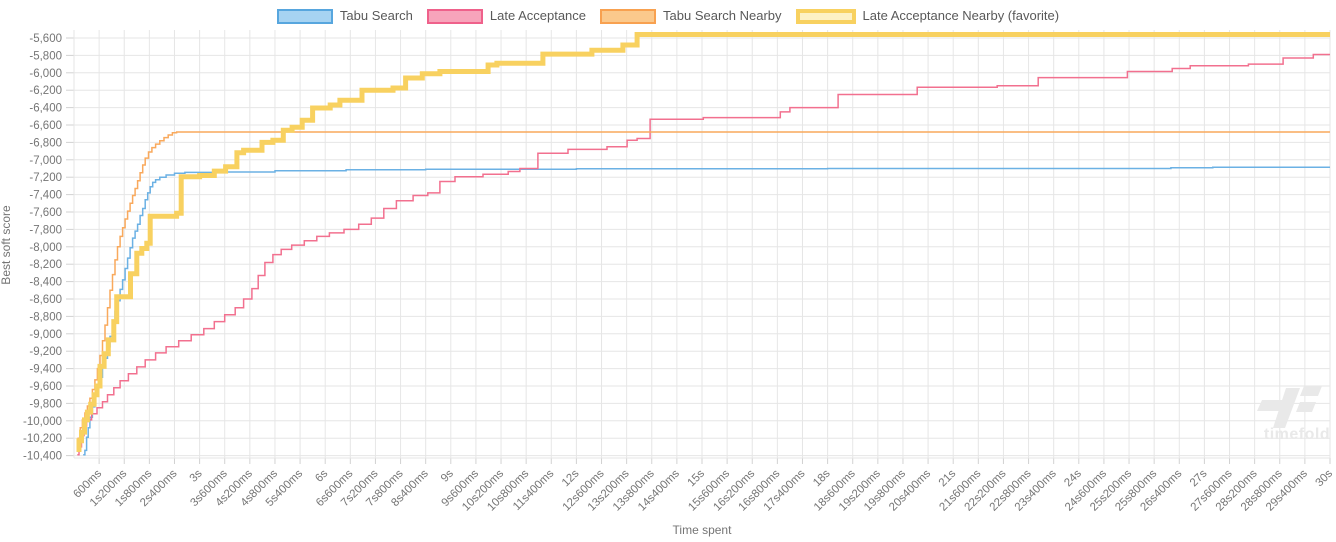 This screenshot has width=1336, height=542. Describe the element at coordinates (571, 478) in the screenshot. I see `x-tick-label: 12s` at that location.